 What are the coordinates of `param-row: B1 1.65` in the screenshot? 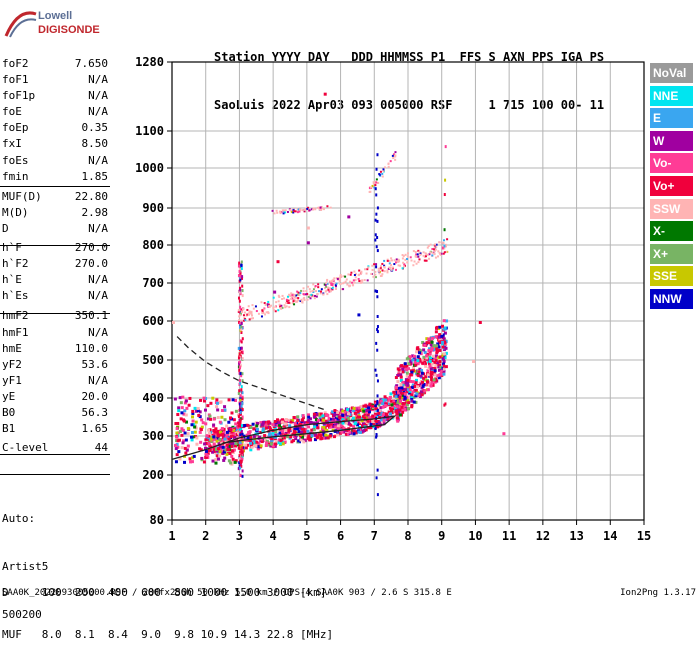 It's located at (55, 429).